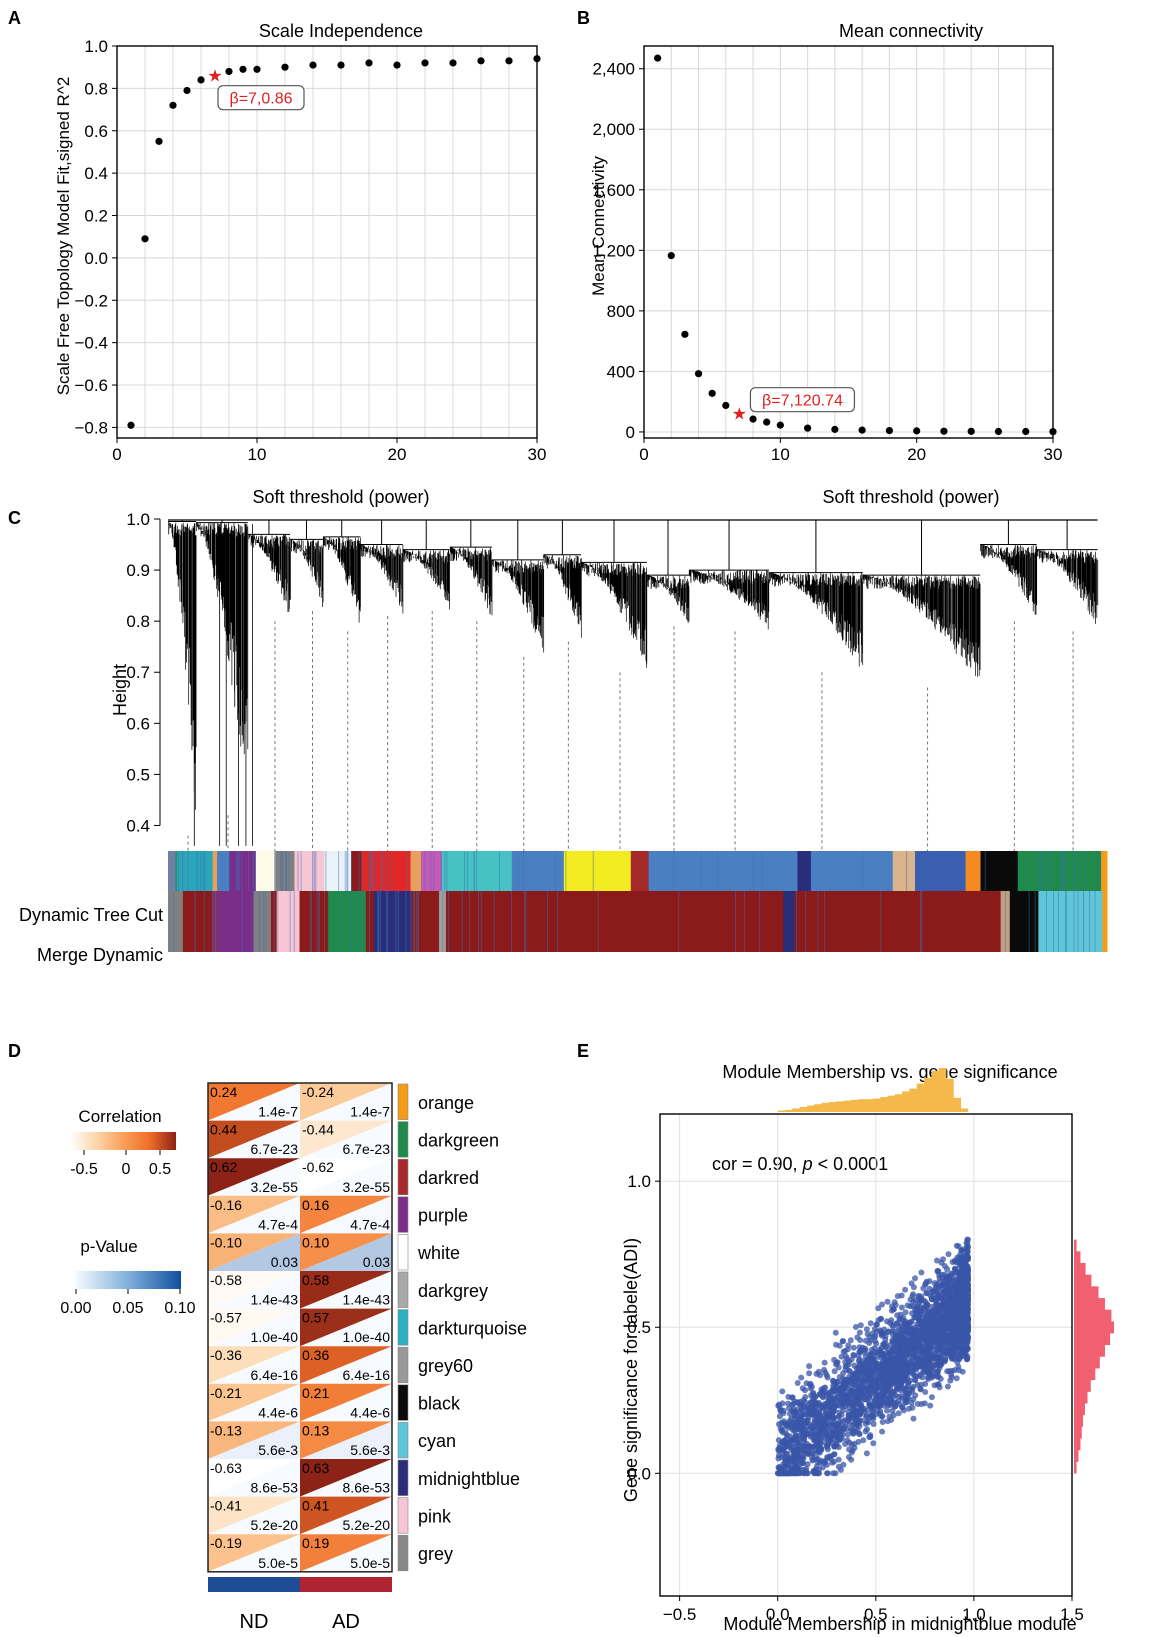 The width and height of the screenshot is (1165, 1637). I want to click on pvalue-colorbar, so click(128, 1280).